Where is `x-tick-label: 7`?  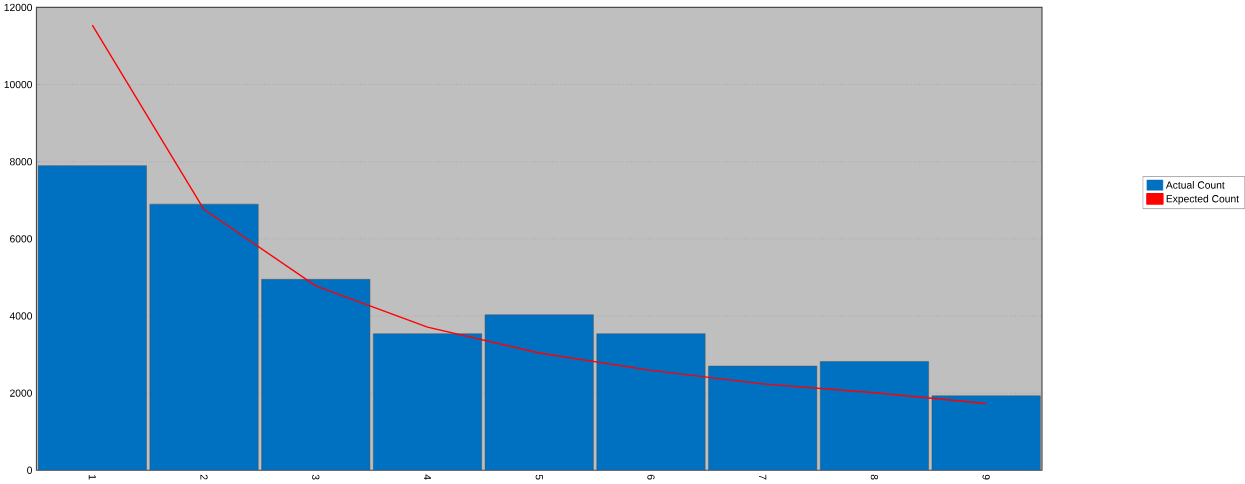 x-tick-label: 7 is located at coordinates (763, 477).